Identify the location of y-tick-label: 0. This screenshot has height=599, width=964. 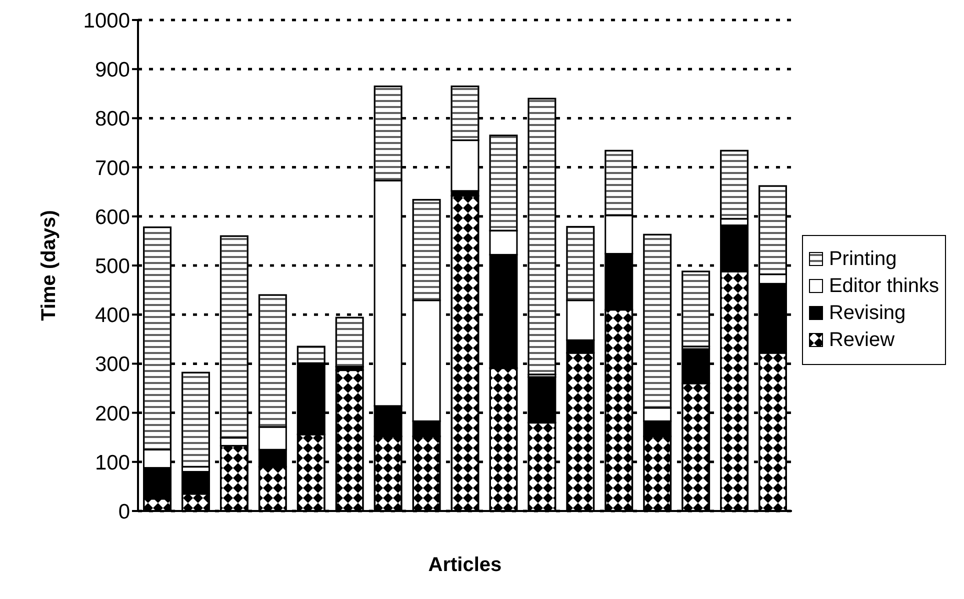
(124, 512).